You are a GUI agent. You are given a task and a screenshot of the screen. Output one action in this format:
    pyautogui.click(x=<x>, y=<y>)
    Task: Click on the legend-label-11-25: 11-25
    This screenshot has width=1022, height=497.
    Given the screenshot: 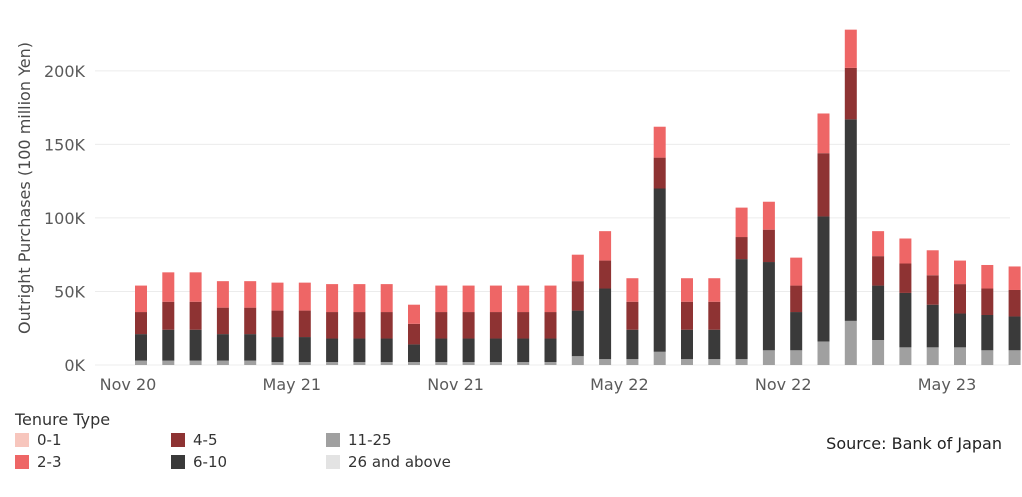 What is the action you would take?
    pyautogui.click(x=370, y=440)
    